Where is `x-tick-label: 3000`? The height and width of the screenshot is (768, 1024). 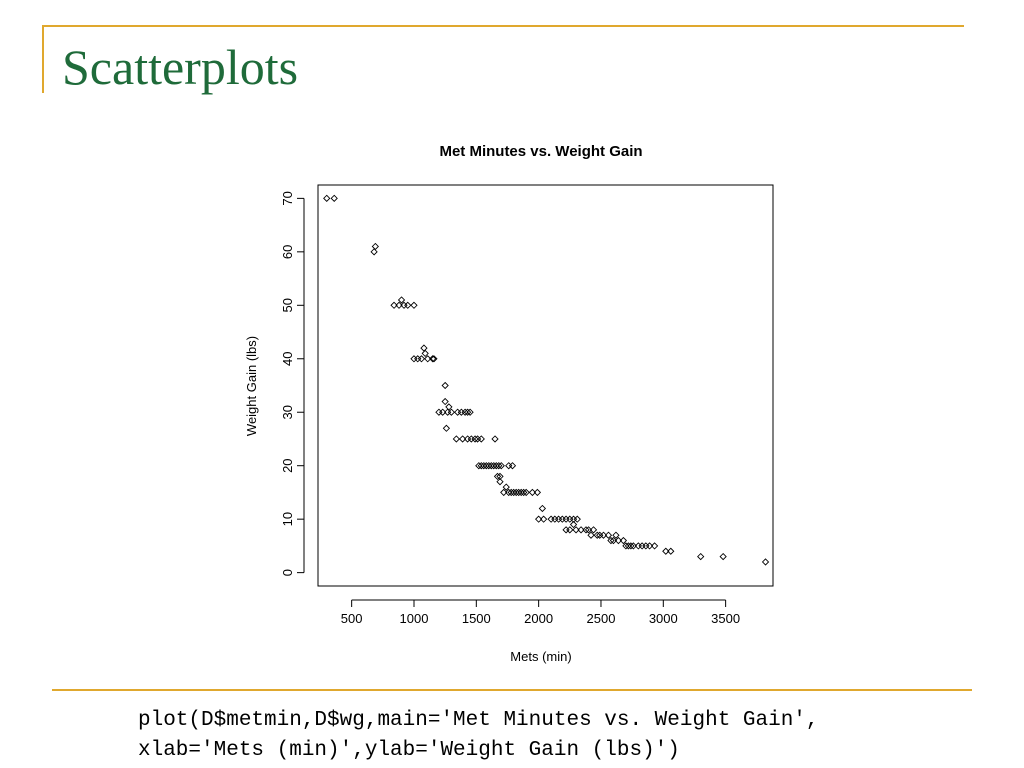 x-tick-label: 3000 is located at coordinates (663, 618).